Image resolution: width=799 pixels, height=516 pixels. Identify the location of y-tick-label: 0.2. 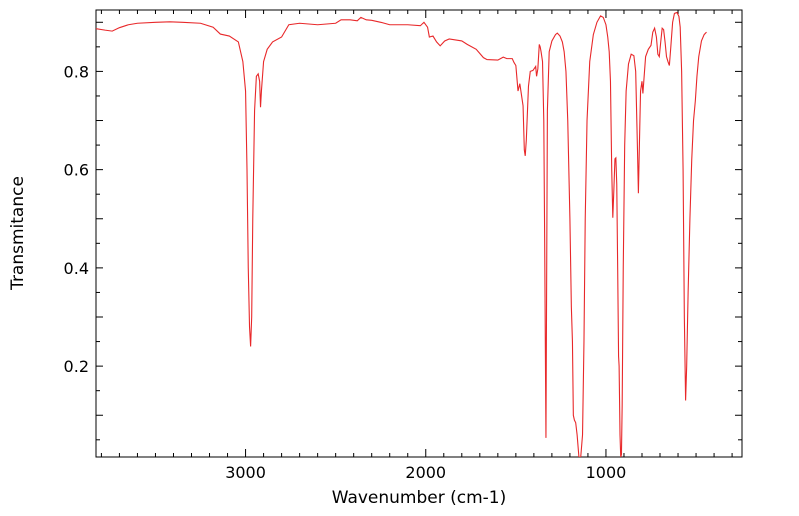
(76, 366).